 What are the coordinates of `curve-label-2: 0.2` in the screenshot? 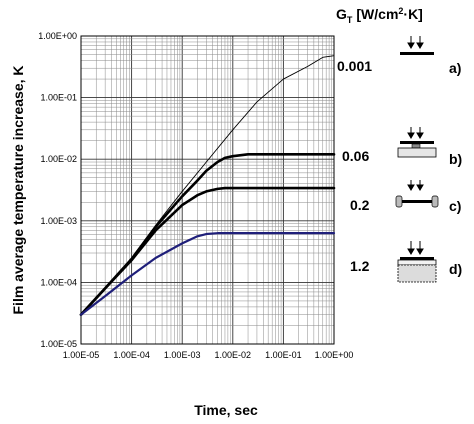 It's located at (360, 205).